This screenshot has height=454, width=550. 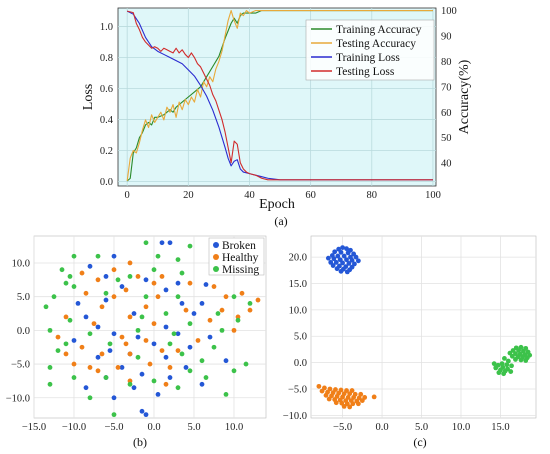 What do you see at coordinates (132, 427) in the screenshot?
I see `panel-b-x-ticks: −15.0 −10.0 −5.0 0.0 5.0 10.0` at bounding box center [132, 427].